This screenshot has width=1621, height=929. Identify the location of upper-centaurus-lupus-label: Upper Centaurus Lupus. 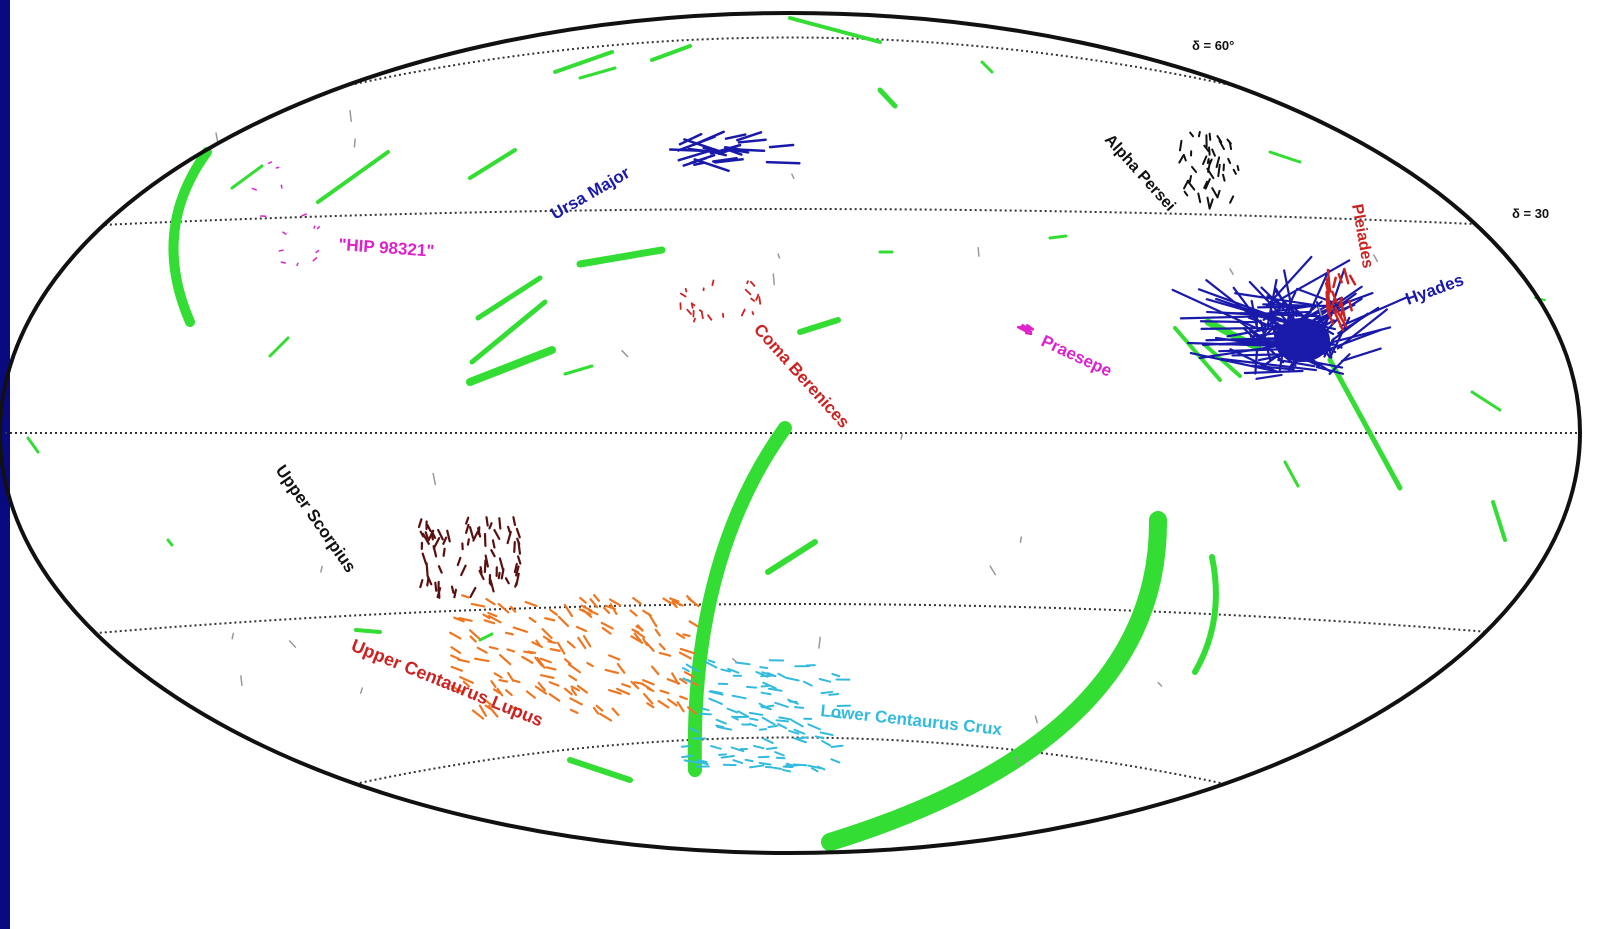
(448, 682).